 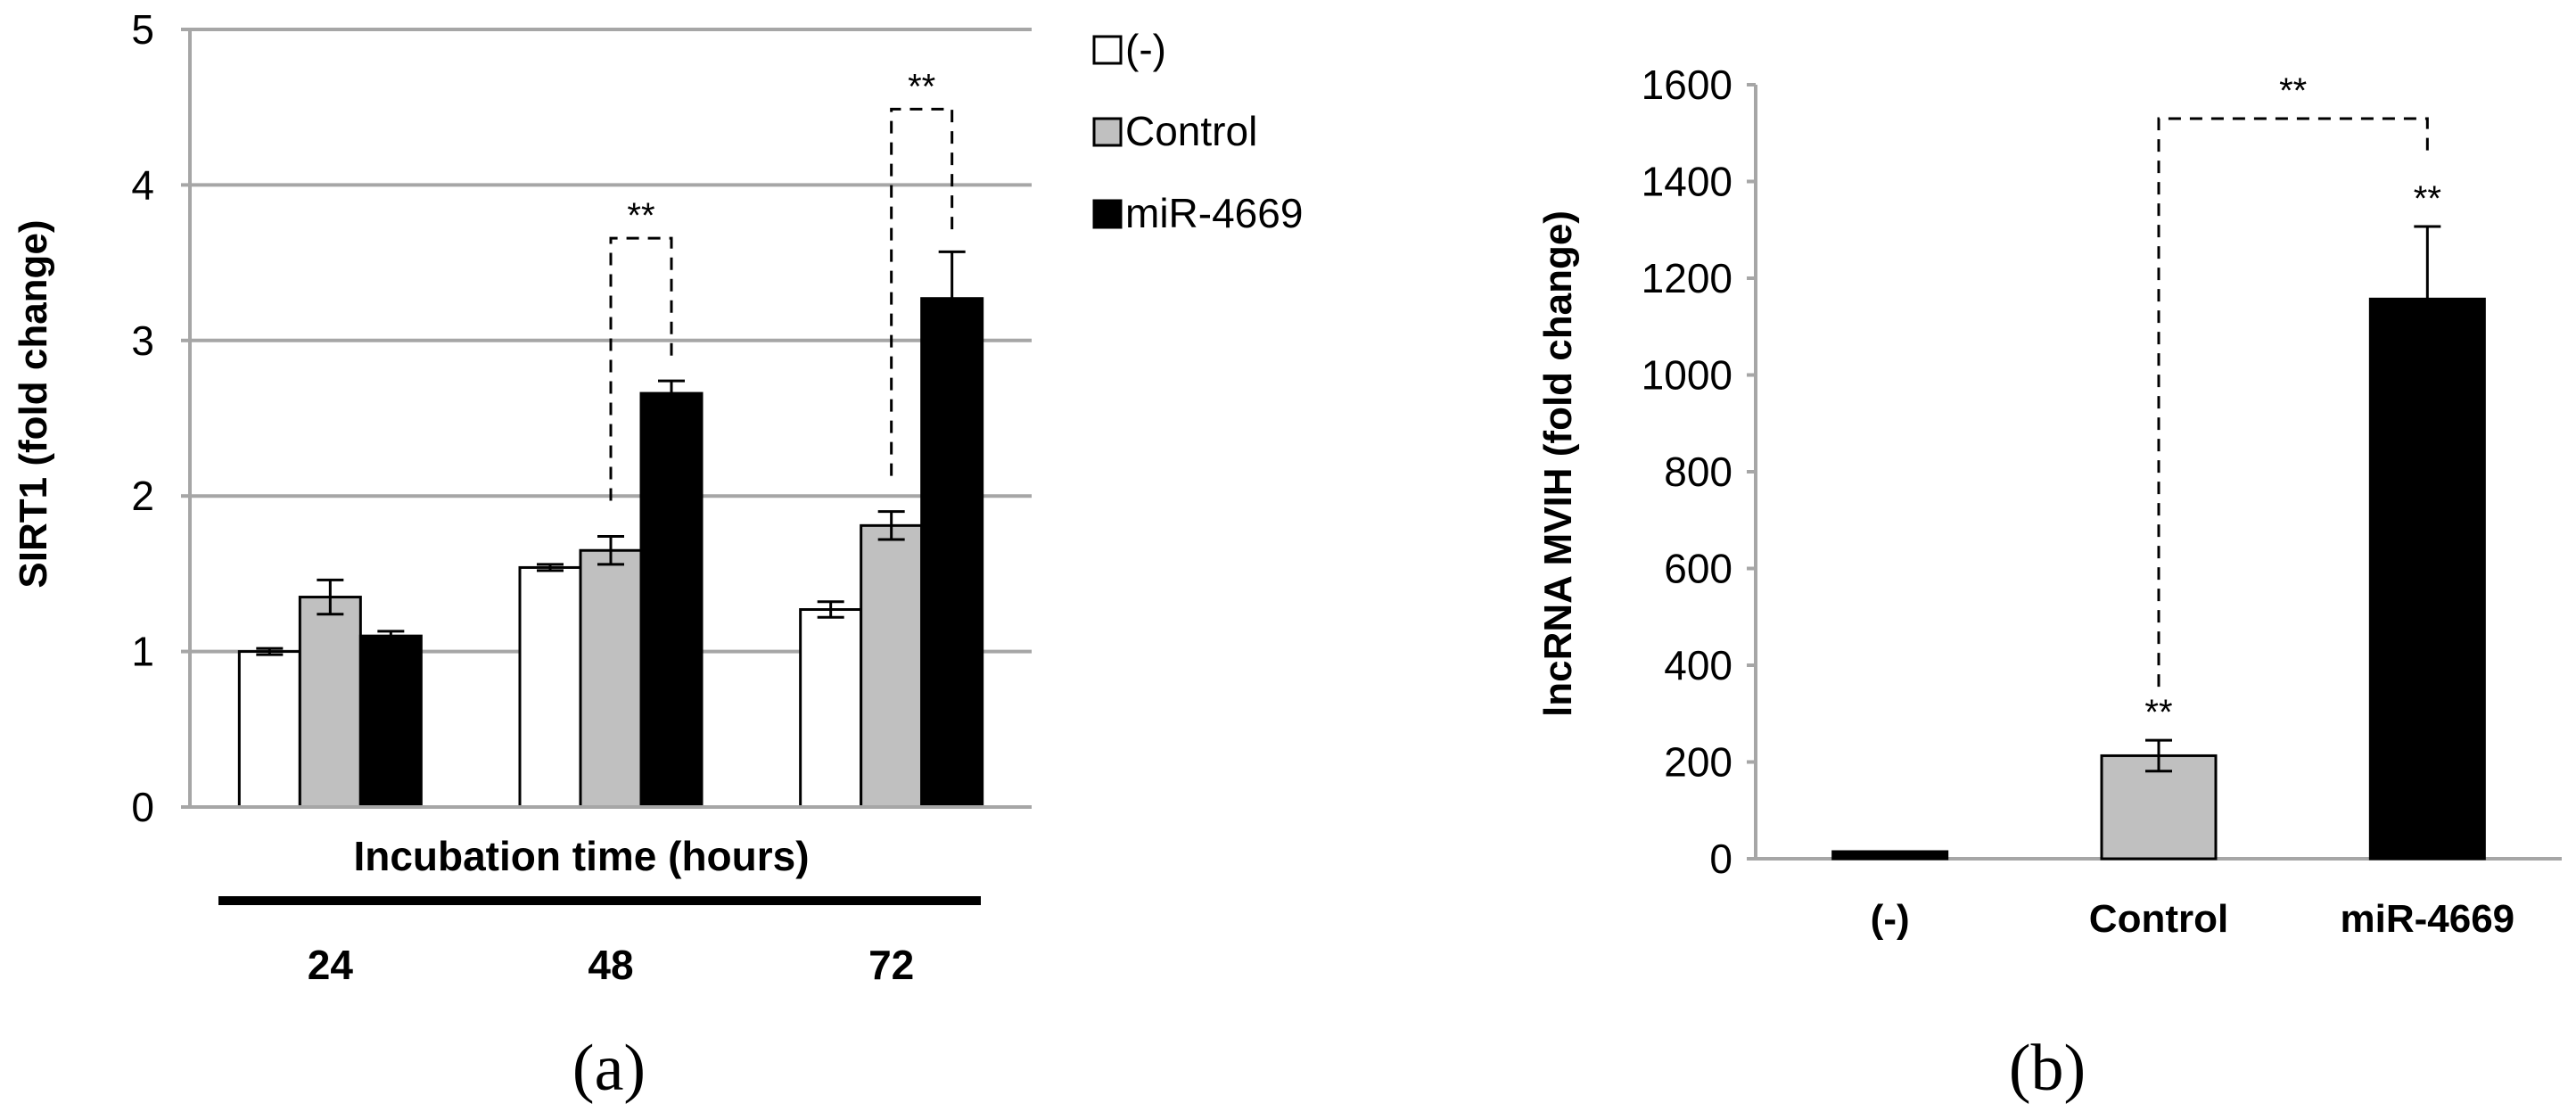 I want to click on panel-b-y-tick-label: 200, so click(x=1698, y=762).